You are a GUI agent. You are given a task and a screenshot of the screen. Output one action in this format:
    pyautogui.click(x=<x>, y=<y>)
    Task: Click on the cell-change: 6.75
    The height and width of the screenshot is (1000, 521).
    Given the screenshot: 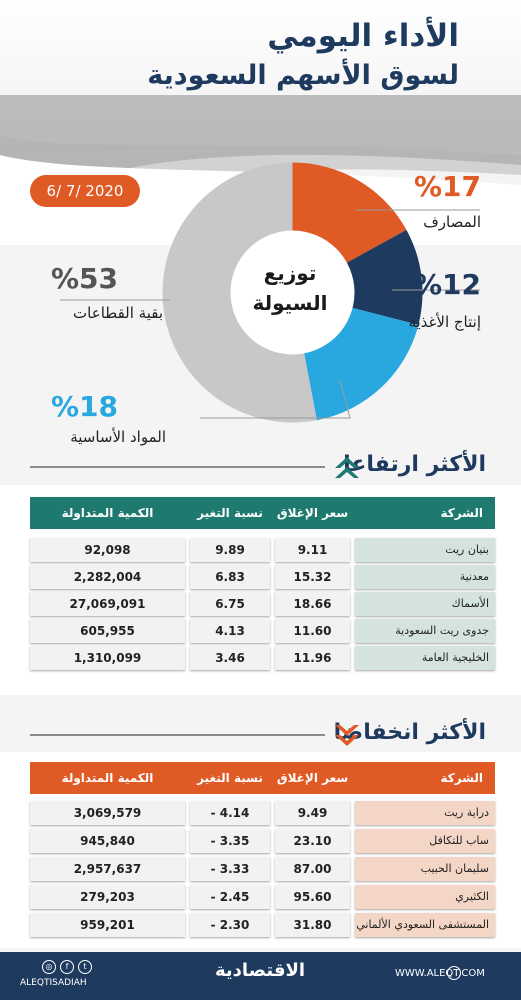 What is the action you would take?
    pyautogui.click(x=230, y=604)
    